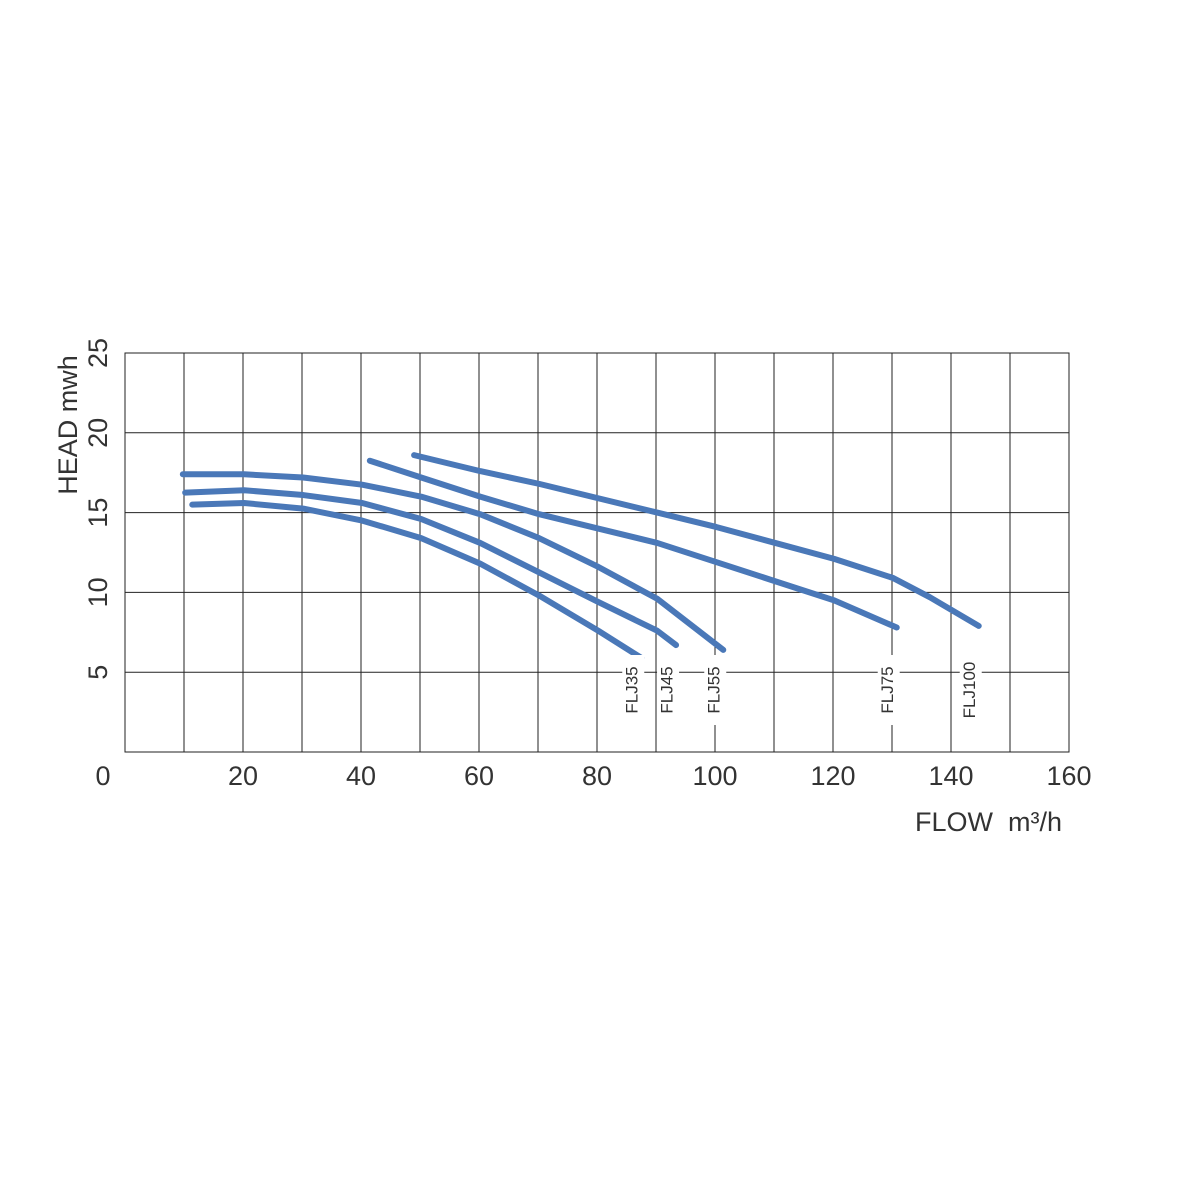  I want to click on y-tick-label: 15, so click(98, 513).